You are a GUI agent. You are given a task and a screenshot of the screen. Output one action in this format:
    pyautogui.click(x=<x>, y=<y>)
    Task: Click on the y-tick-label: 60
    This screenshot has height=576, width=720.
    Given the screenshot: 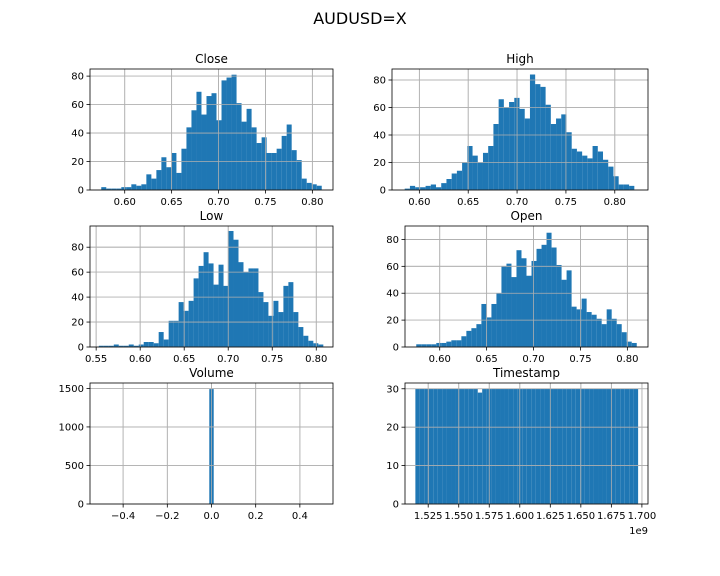 What is the action you would take?
    pyautogui.click(x=77, y=273)
    